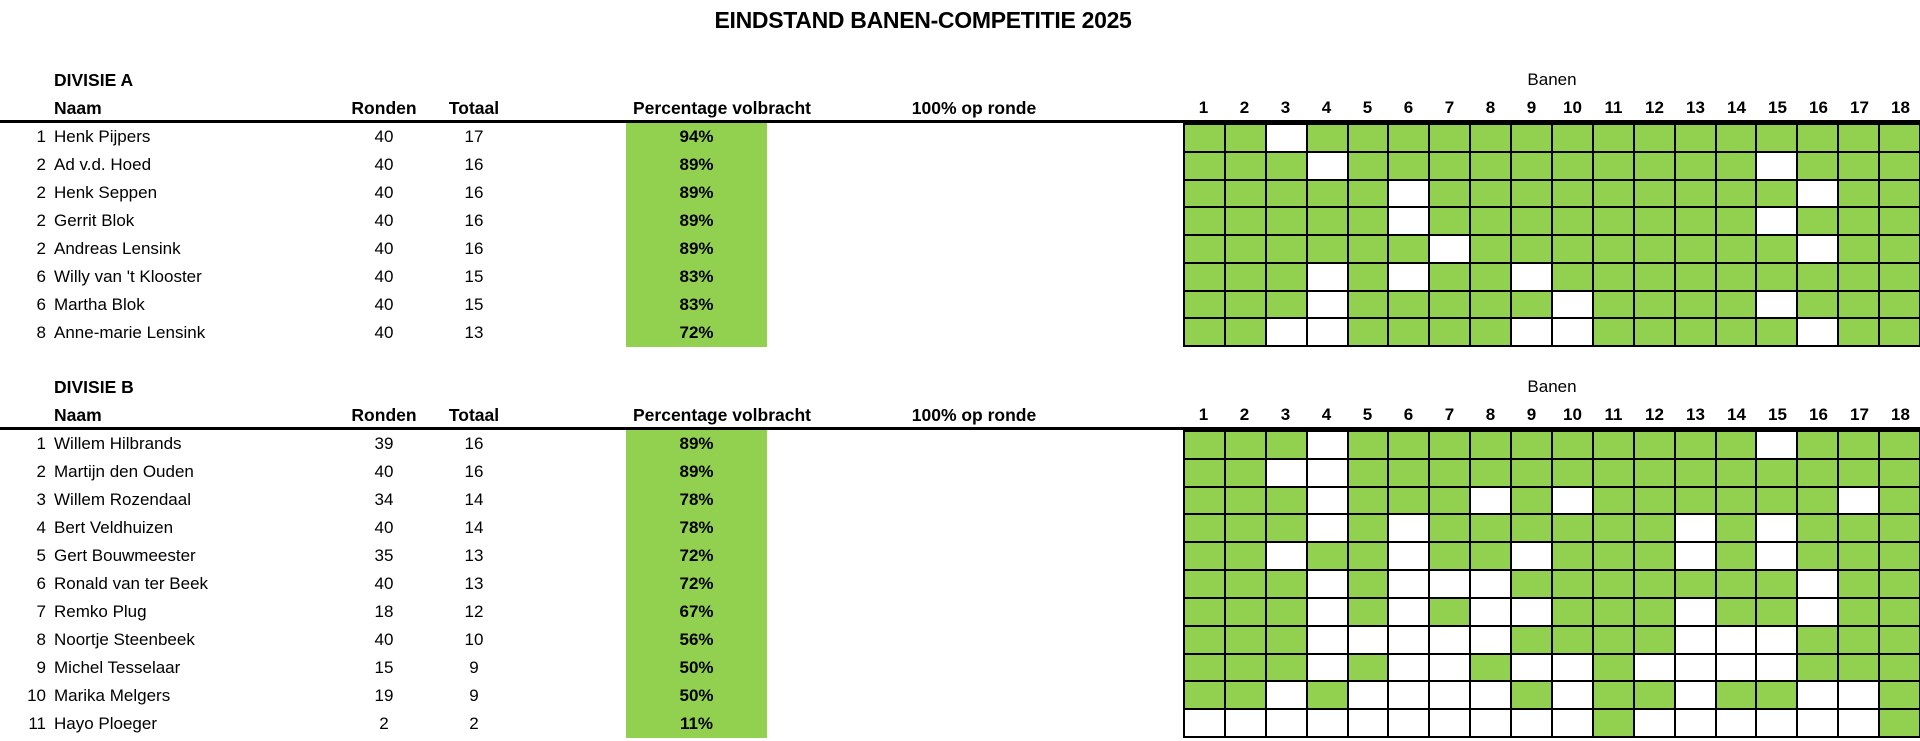  What do you see at coordinates (1654, 414) in the screenshot?
I see `lane-number: 12` at bounding box center [1654, 414].